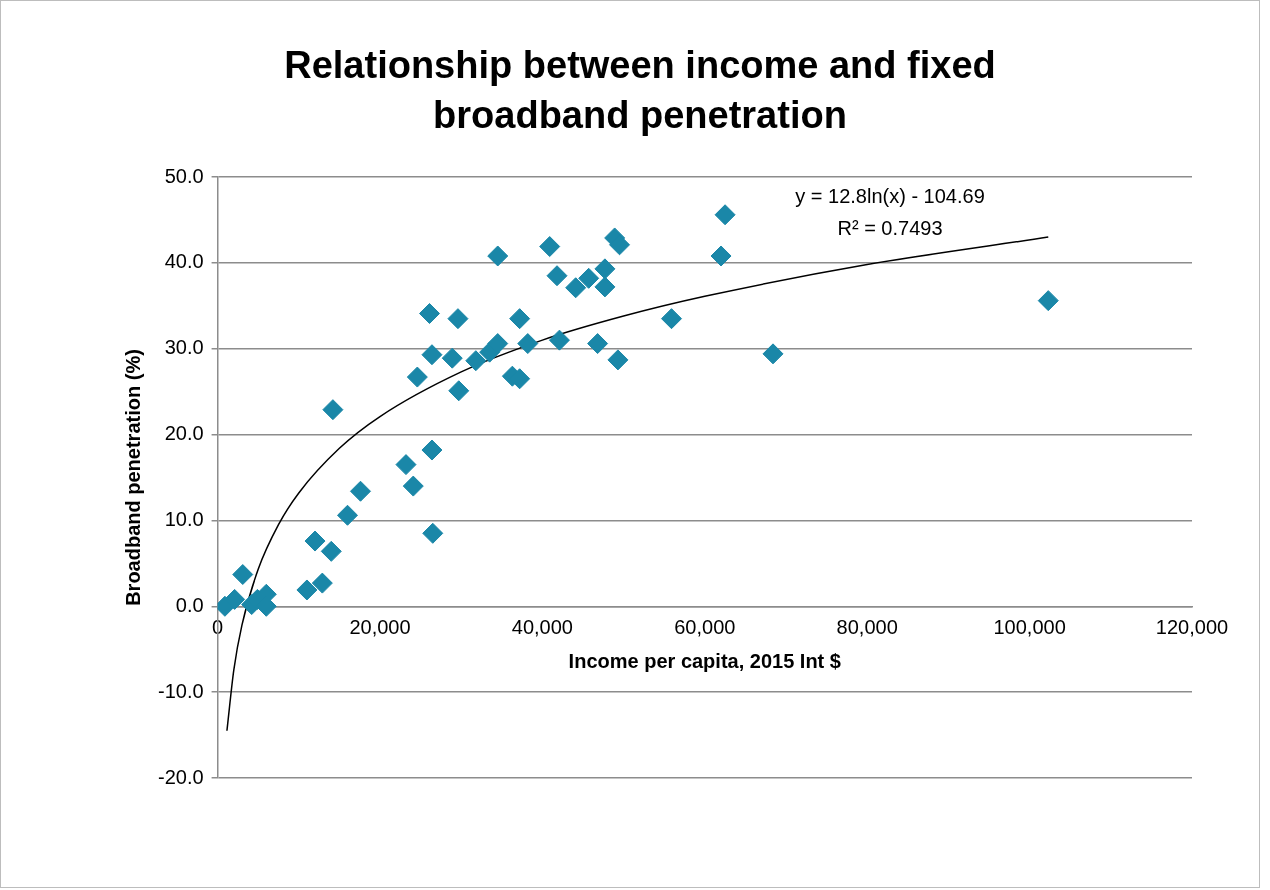 Image resolution: width=1270 pixels, height=890 pixels. What do you see at coordinates (705, 626) in the screenshot?
I see `x-tick-label: 60,000` at bounding box center [705, 626].